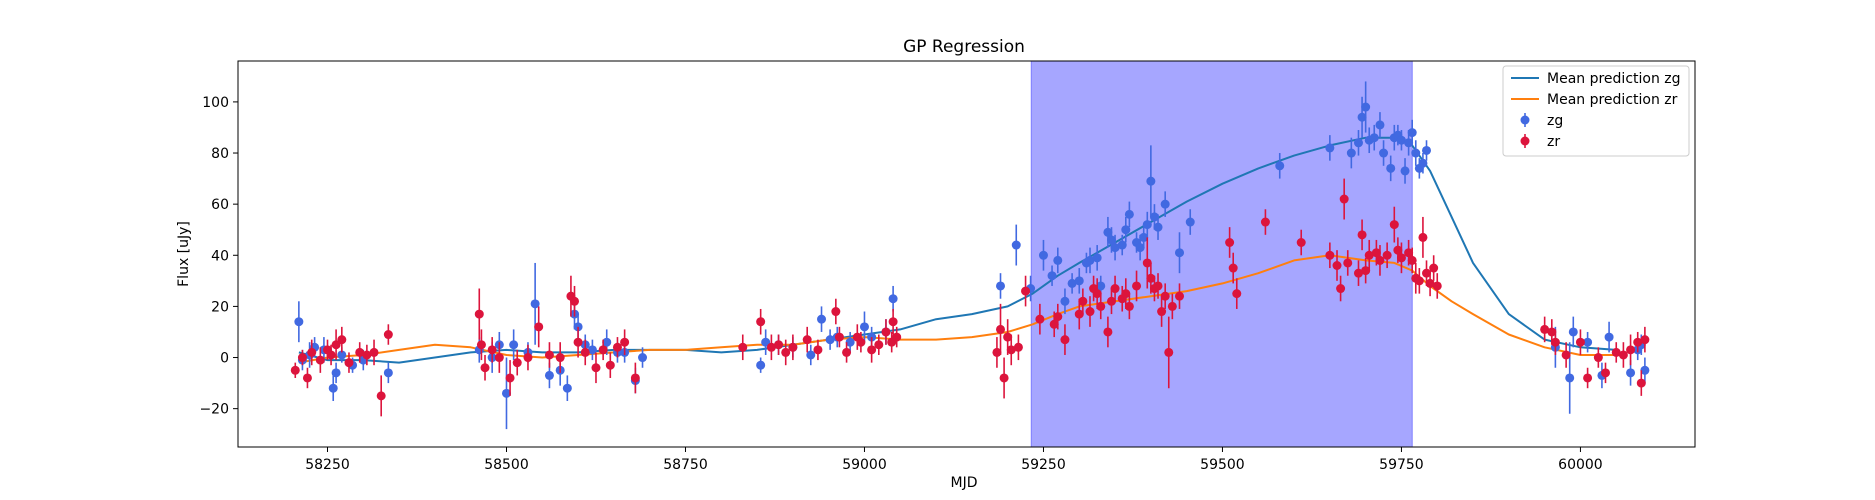  Describe the element at coordinates (685, 465) in the screenshot. I see `x-tick-label: 58750` at that location.